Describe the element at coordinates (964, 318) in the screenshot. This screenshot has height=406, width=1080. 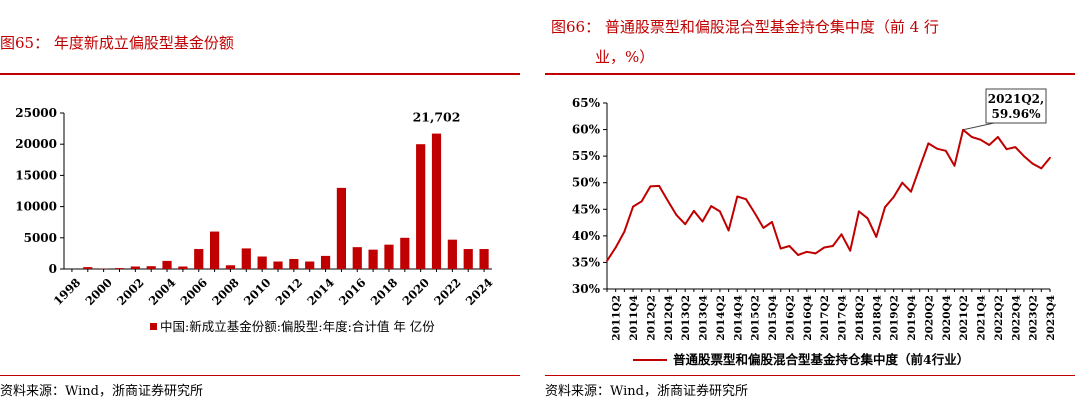
I see `x-tick-label: 2021Q2` at that location.